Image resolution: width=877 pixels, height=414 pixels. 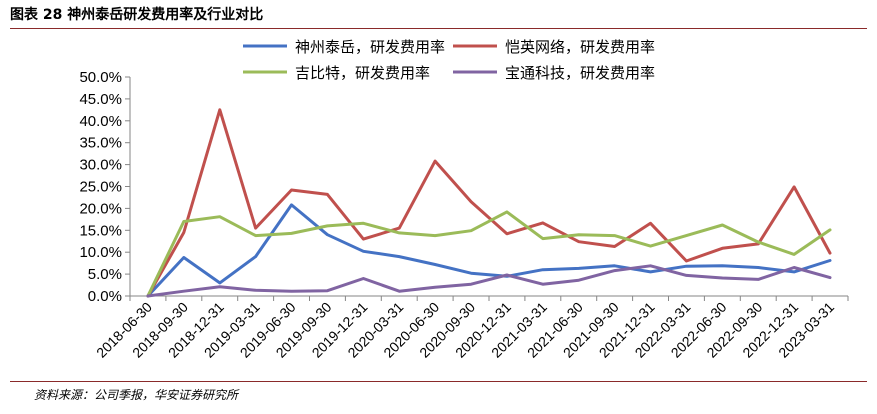 What do you see at coordinates (105, 296) in the screenshot?
I see `y-tick-label: 0.0%` at bounding box center [105, 296].